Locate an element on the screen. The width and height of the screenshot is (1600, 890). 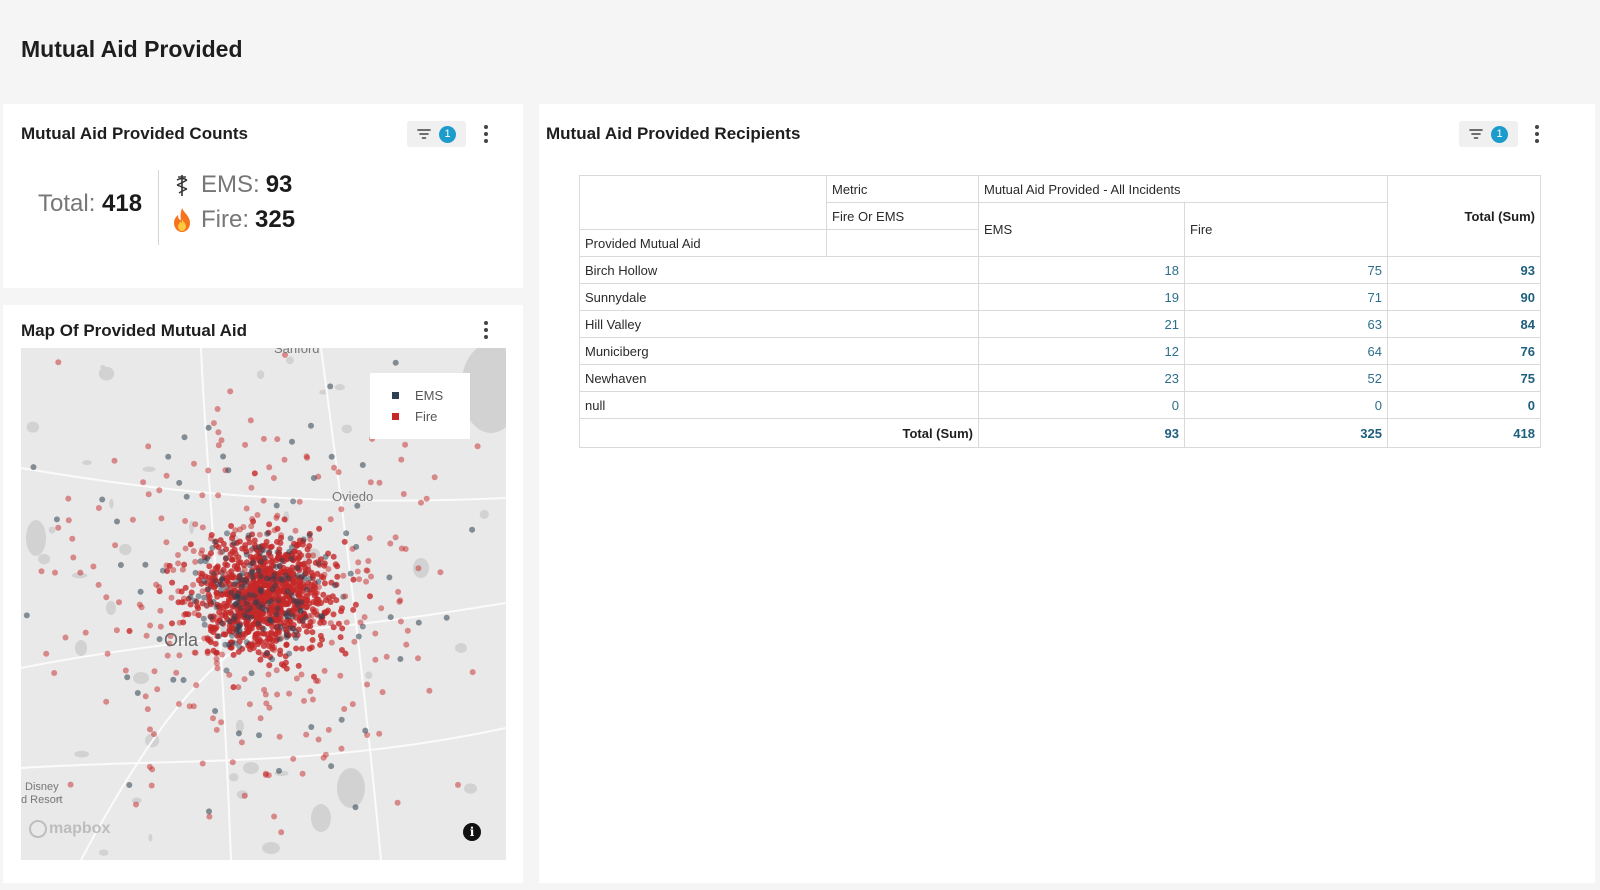
total-column-header: Total (Sum) is located at coordinates (1464, 216).